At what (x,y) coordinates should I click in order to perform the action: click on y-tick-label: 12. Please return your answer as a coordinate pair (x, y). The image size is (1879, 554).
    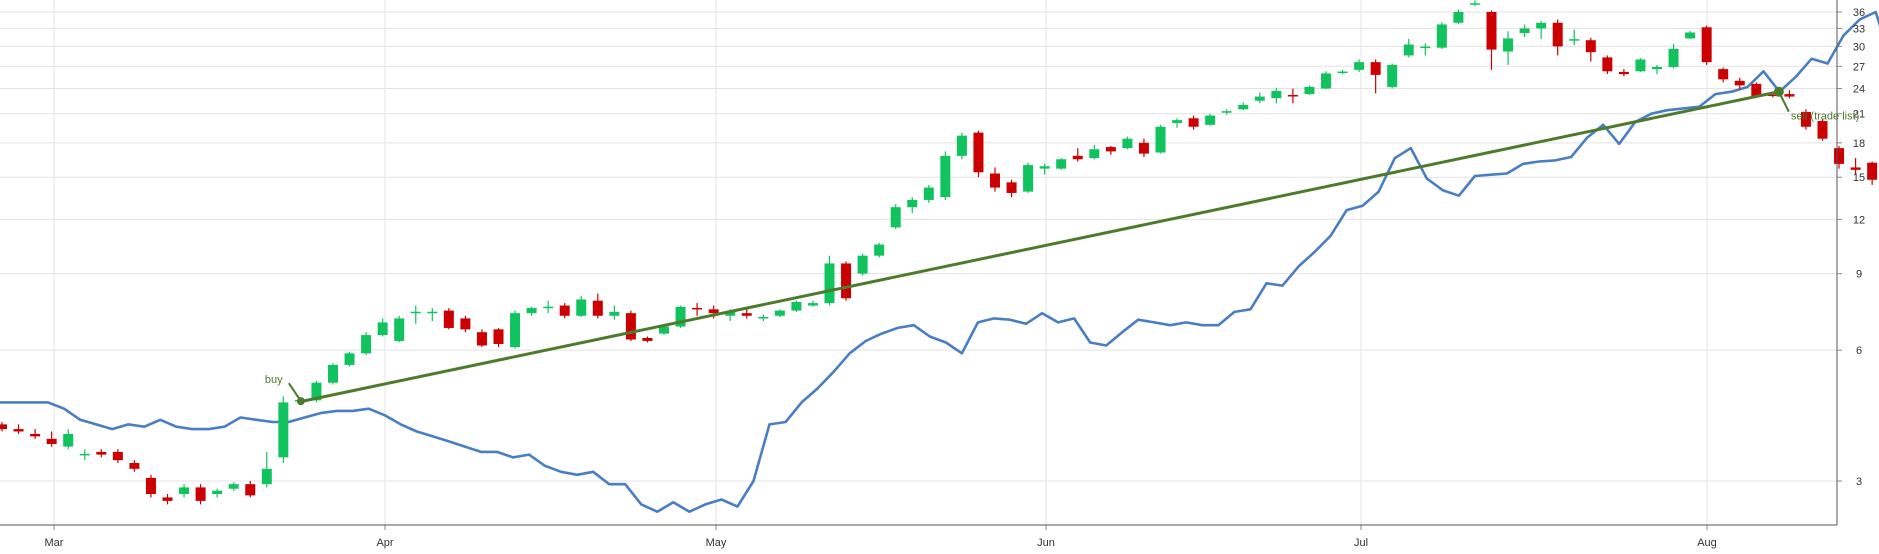
    Looking at the image, I should click on (1859, 220).